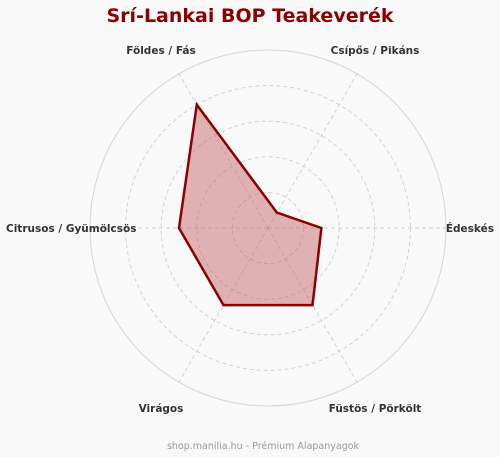 This screenshot has width=500, height=457. Describe the element at coordinates (161, 51) in the screenshot. I see `axis-label: Földes / Fás` at that location.